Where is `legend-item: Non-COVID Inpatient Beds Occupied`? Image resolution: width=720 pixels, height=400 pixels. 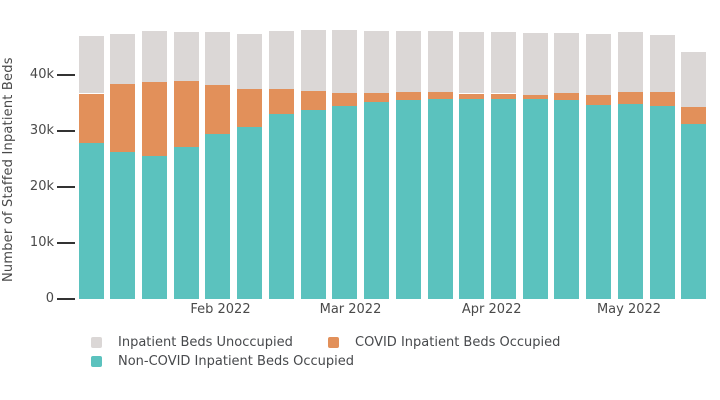 legend-item: Non-COVID Inpatient Beds Occupied is located at coordinates (222, 361).